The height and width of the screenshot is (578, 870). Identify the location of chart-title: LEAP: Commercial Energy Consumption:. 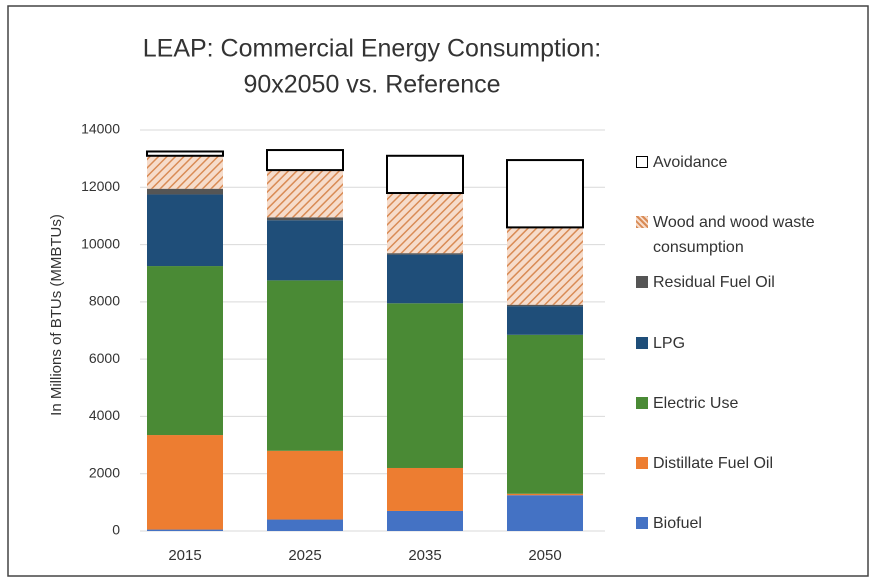
(372, 49).